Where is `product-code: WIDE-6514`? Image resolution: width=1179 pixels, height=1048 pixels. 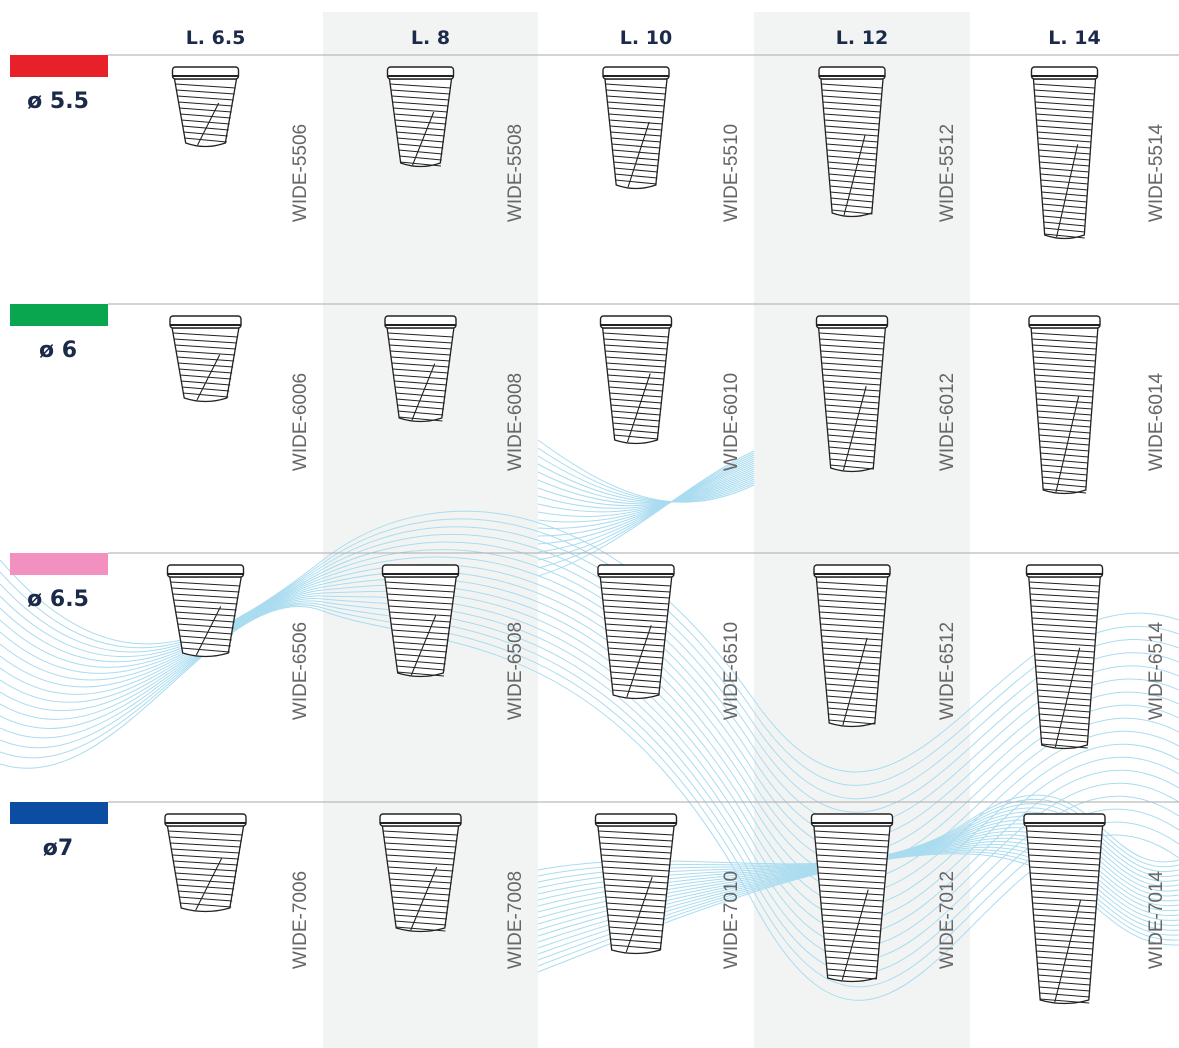
product-code: WIDE-6514 is located at coordinates (1156, 670).